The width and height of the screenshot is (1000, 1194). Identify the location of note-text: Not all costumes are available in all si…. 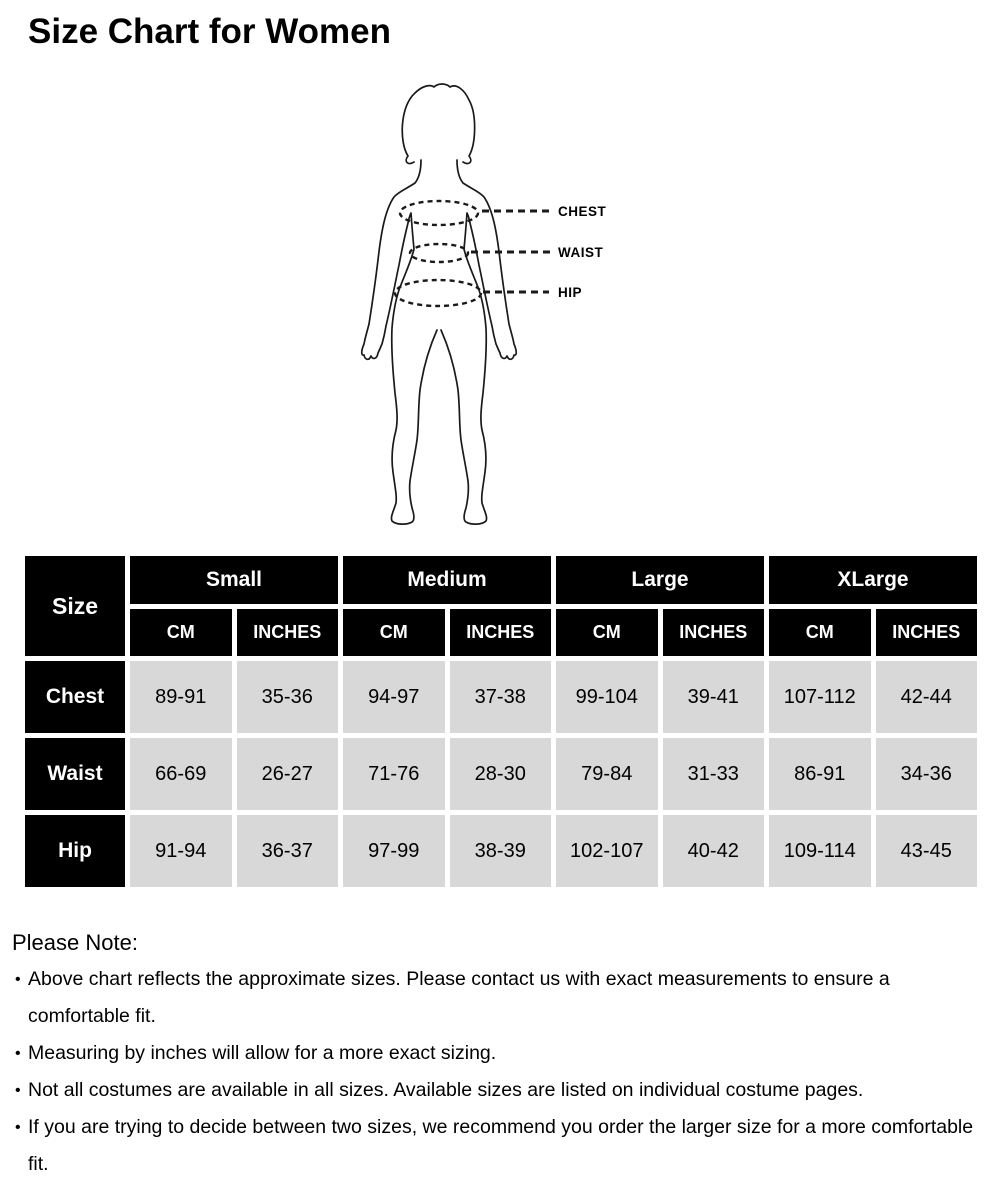
(446, 1090).